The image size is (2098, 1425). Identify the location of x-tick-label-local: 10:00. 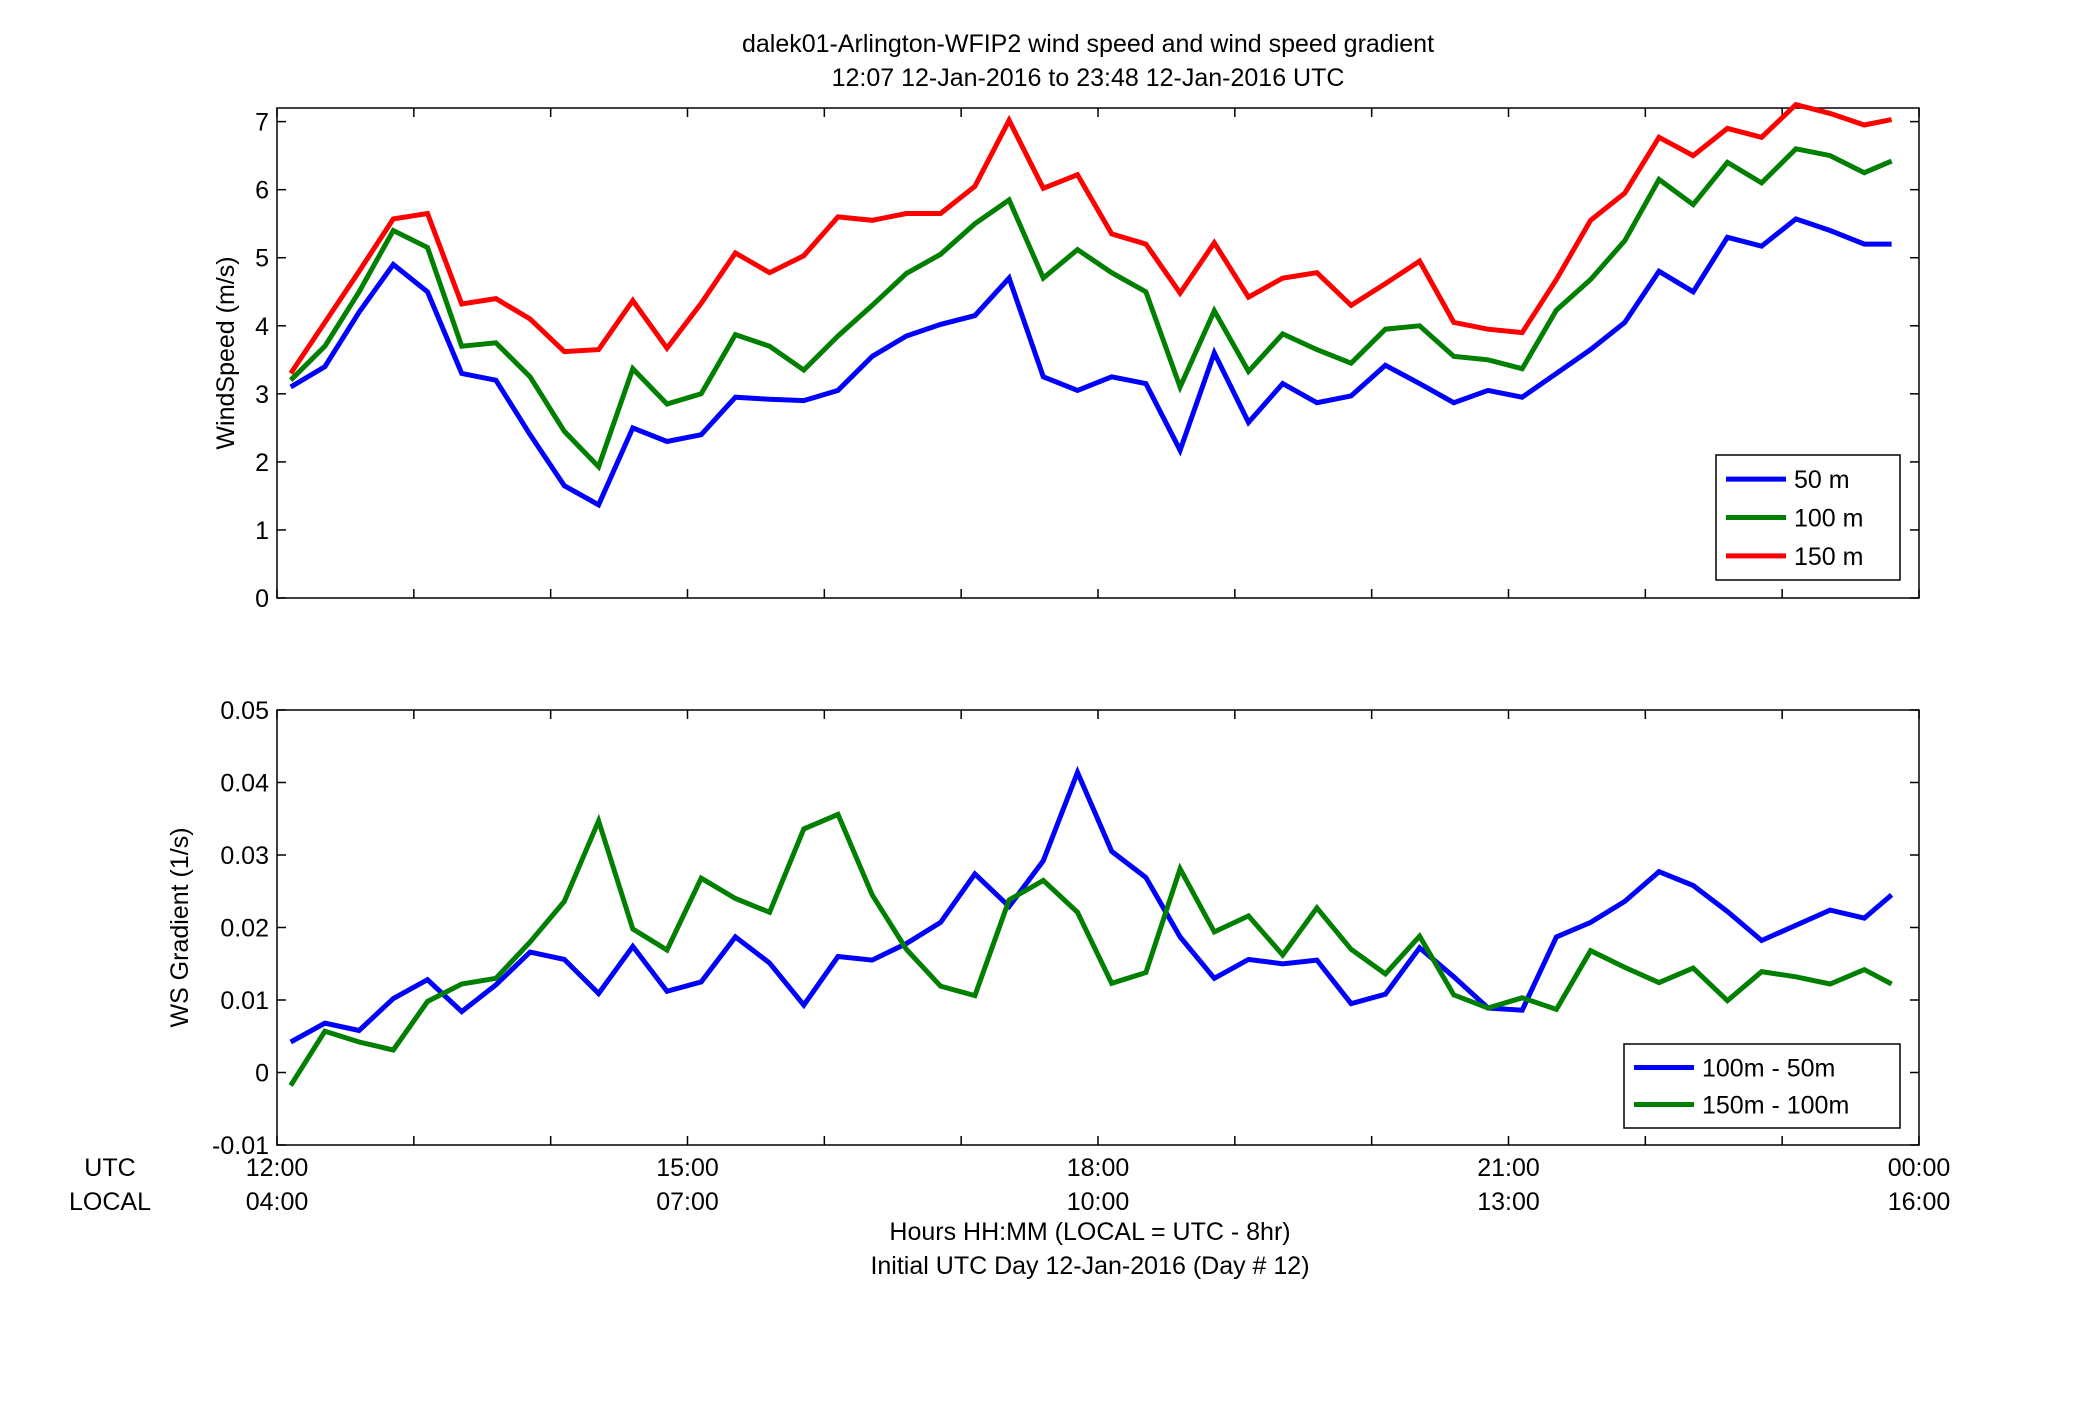
(1098, 1202).